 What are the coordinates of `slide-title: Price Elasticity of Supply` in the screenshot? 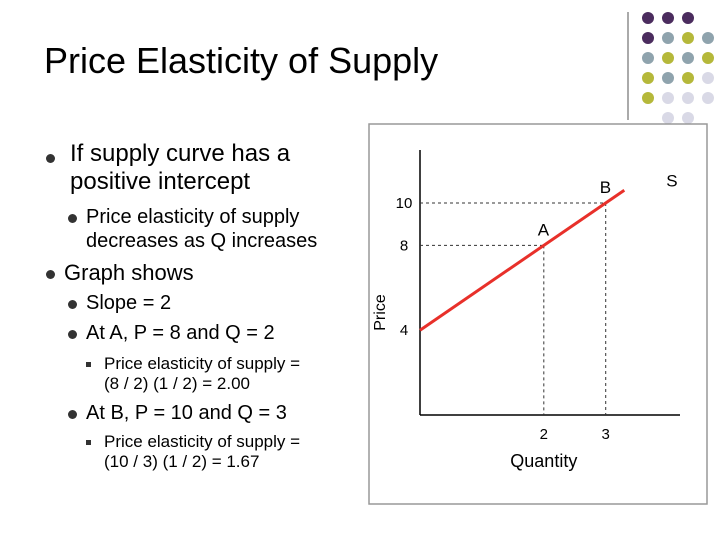 It's located at (241, 60).